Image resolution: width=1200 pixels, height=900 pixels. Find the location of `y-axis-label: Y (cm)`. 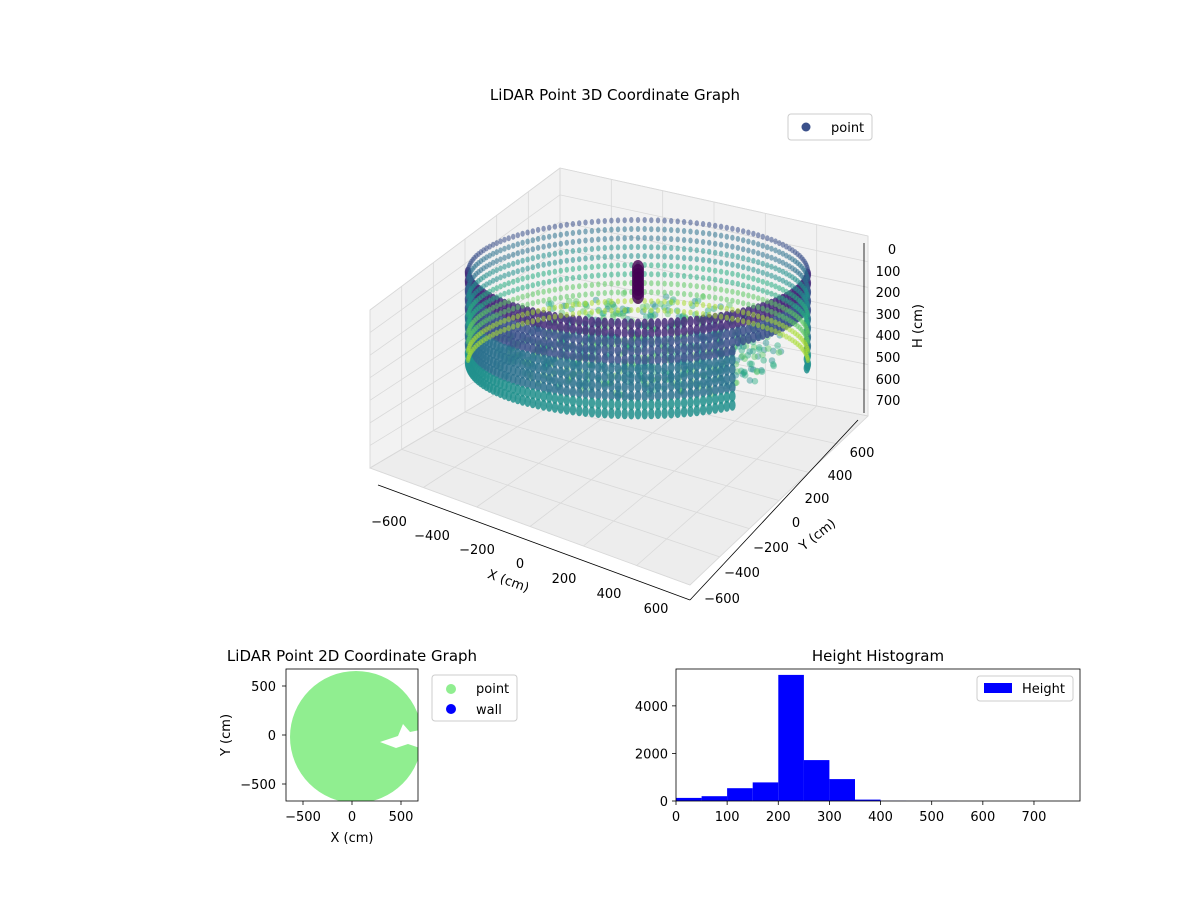

y-axis-label: Y (cm) is located at coordinates (817, 535).